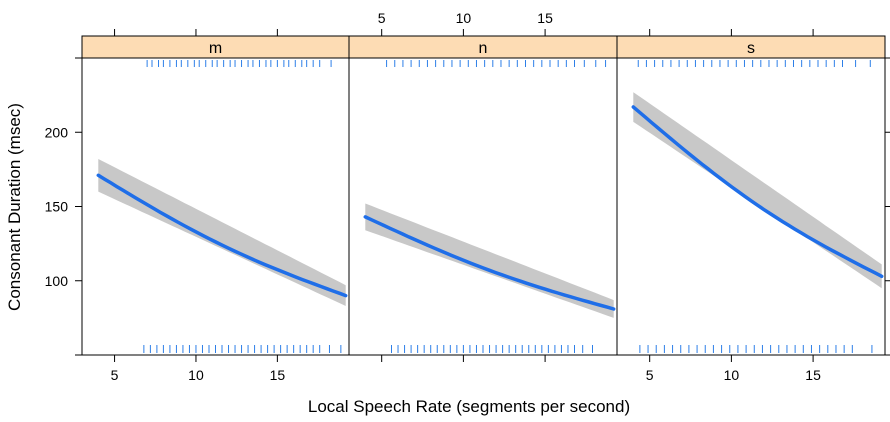 The image size is (890, 422). Describe the element at coordinates (222, 235) in the screenshot. I see `fit-line-m` at that location.